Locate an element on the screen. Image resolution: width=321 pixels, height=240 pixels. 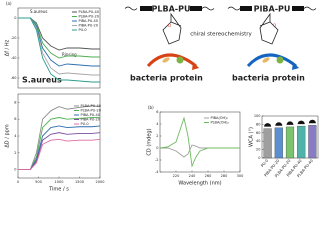
y-axis-label: CD (mdeg) is located at coordinates (150, 141).